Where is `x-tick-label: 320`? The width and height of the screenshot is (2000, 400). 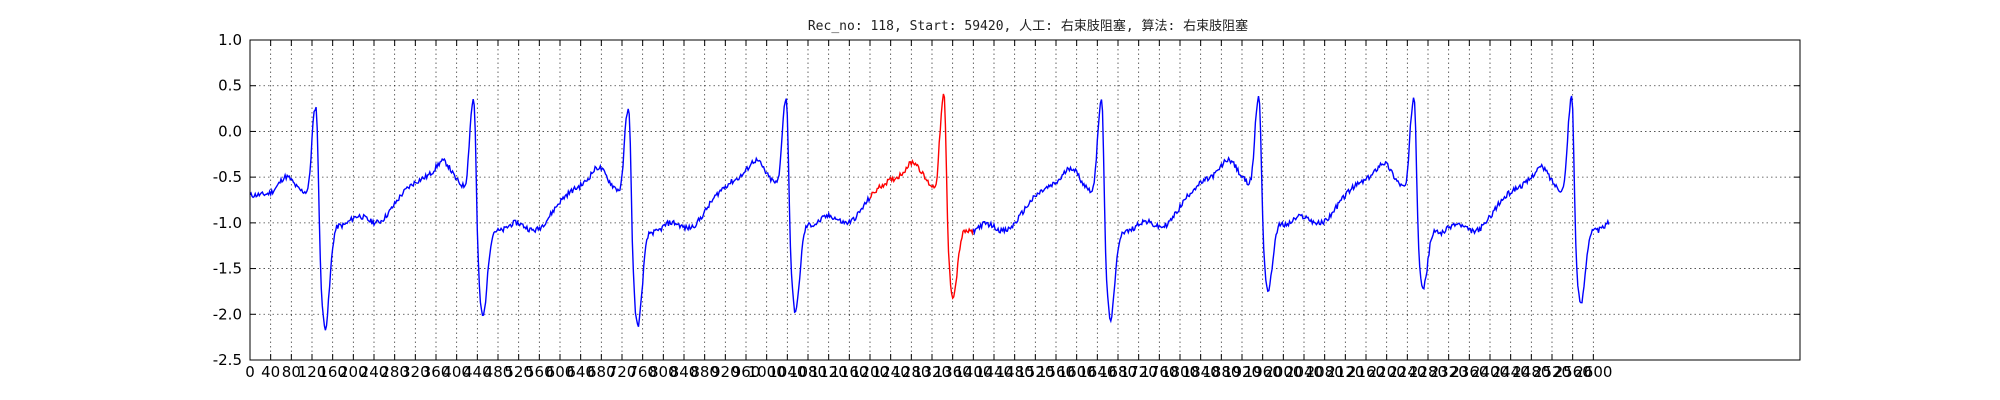
x-tick-label: 320 is located at coordinates (415, 372).